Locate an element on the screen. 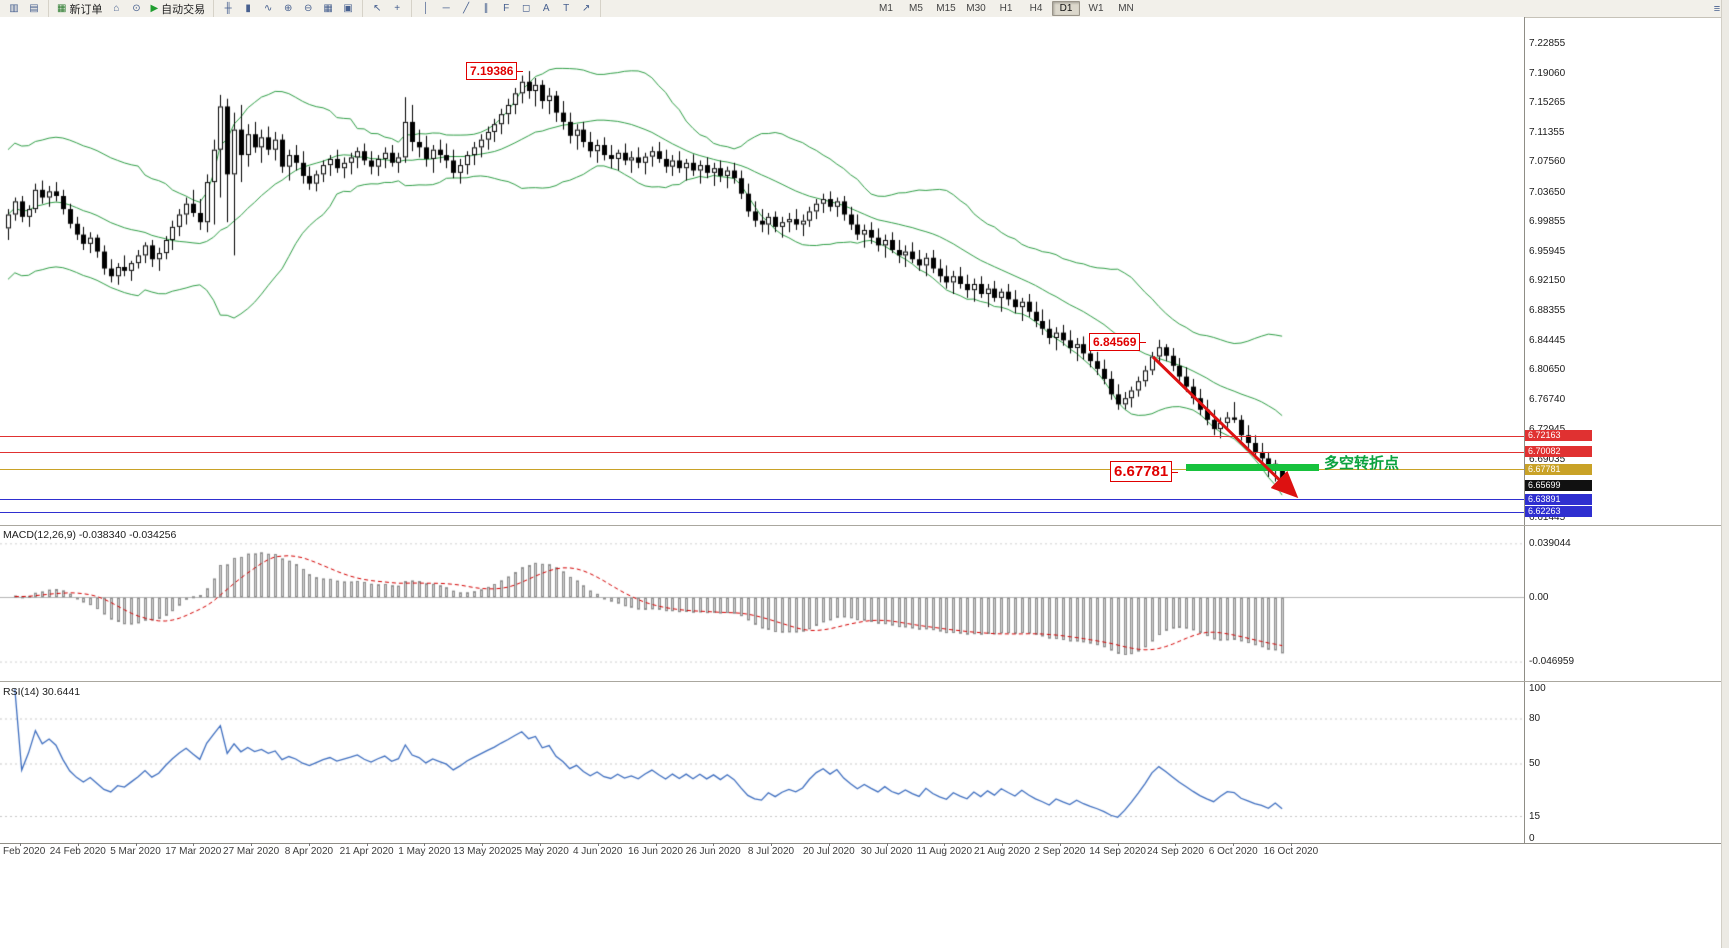  tile-windows-icon: ▦ is located at coordinates (328, 8).